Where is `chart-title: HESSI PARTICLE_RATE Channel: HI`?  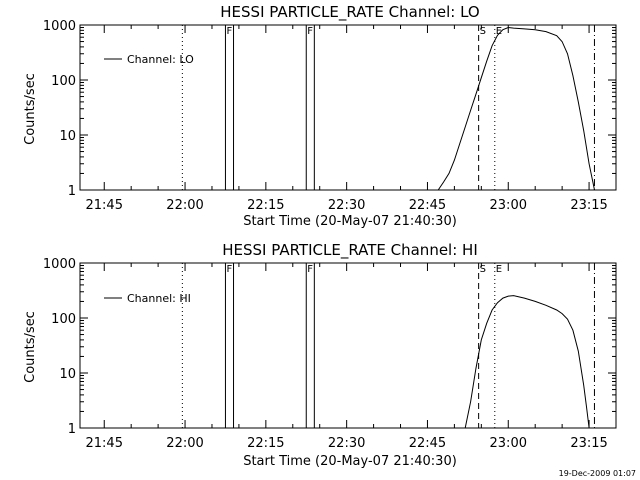
chart-title: HESSI PARTICLE_RATE Channel: HI is located at coordinates (350, 250).